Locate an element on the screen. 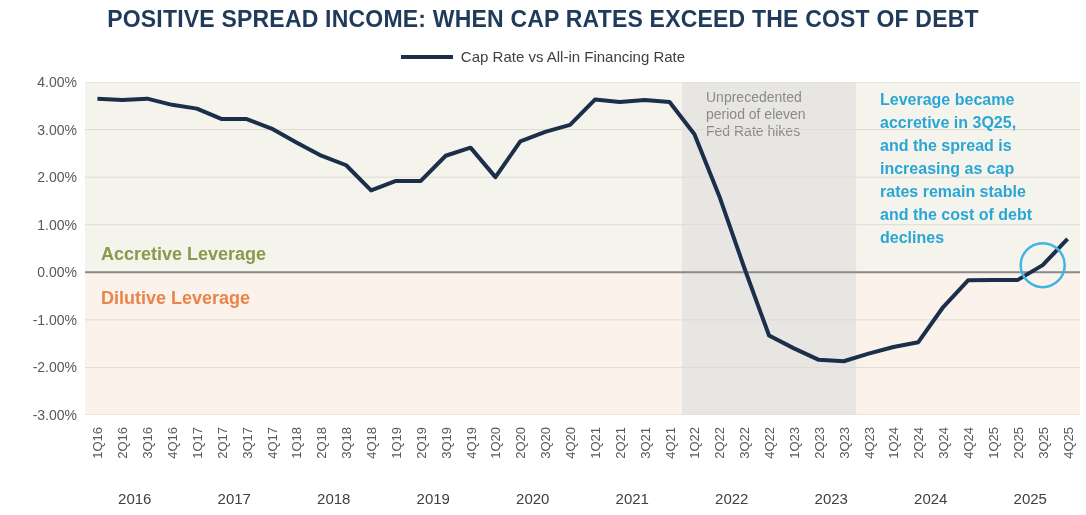 The height and width of the screenshot is (515, 1086). x-tick-label: 3Q22 is located at coordinates (745, 443).